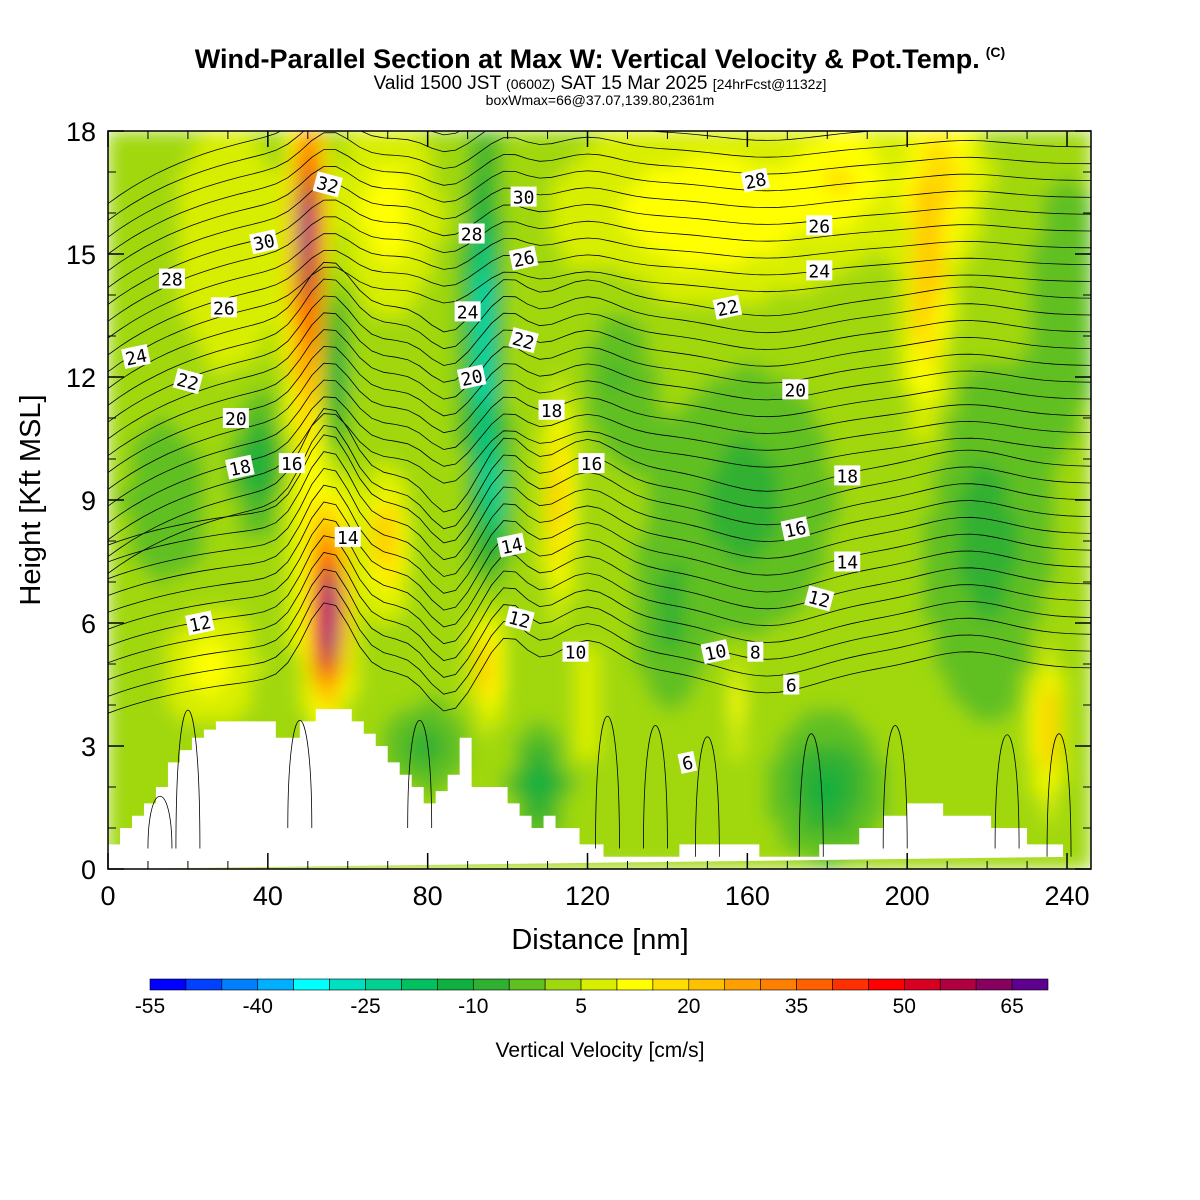 The image size is (1200, 1200). What do you see at coordinates (600, 1050) in the screenshot?
I see `colorbar-label: Vertical Velocity [cm/s]` at bounding box center [600, 1050].